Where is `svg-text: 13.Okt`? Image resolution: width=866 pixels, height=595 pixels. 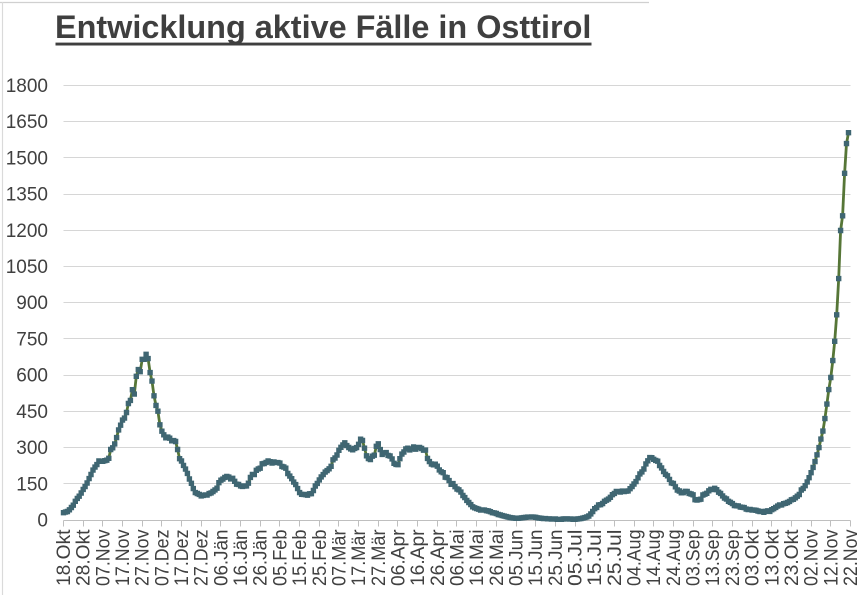
svg-text: 13.Okt is located at coordinates (772, 557).